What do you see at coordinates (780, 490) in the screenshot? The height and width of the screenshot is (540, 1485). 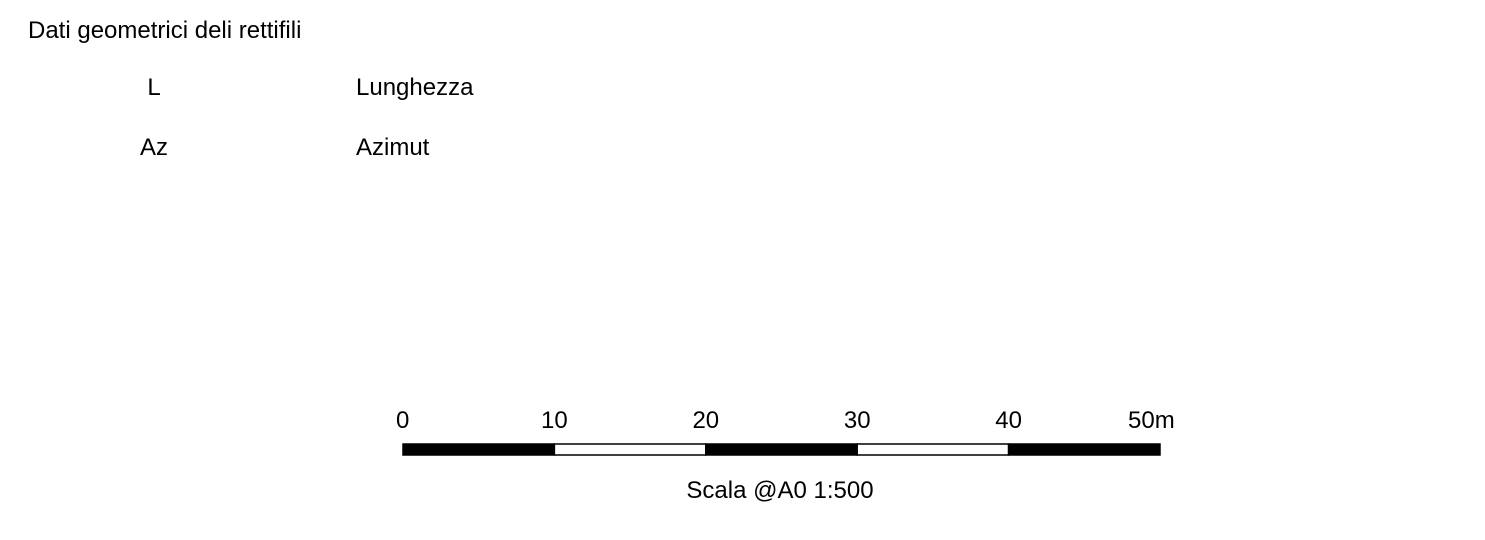 I see `scale-caption: Scala @A0 1:500` at bounding box center [780, 490].